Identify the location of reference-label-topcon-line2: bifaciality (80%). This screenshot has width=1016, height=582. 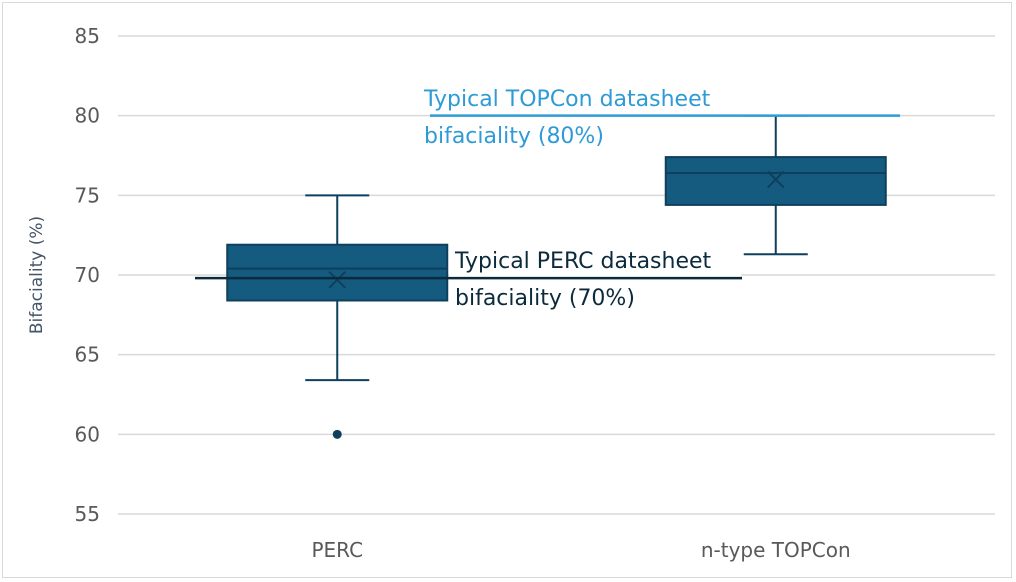
(514, 136).